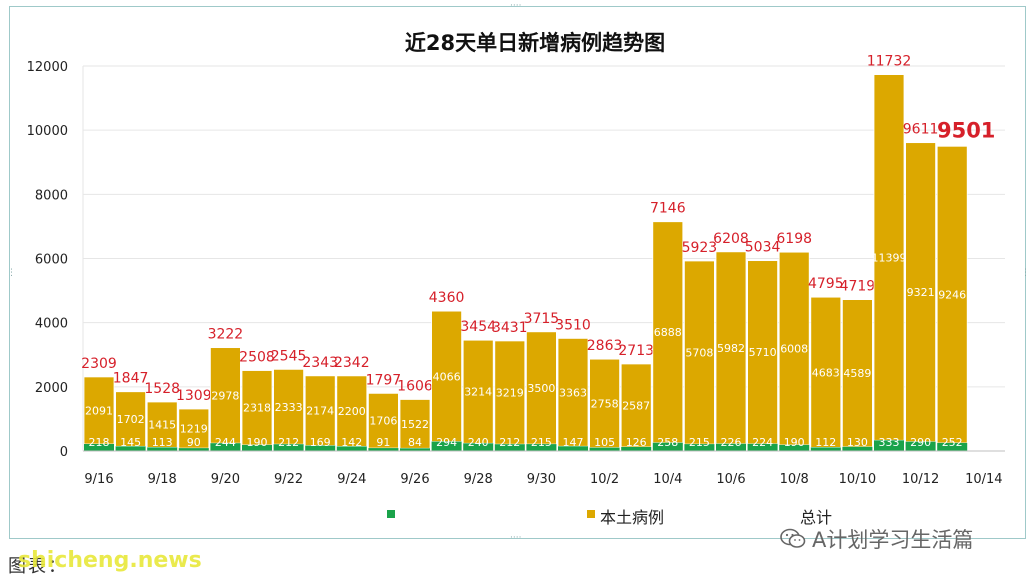  Describe the element at coordinates (762, 442) in the screenshot. I see `data-label-green: 224` at that location.